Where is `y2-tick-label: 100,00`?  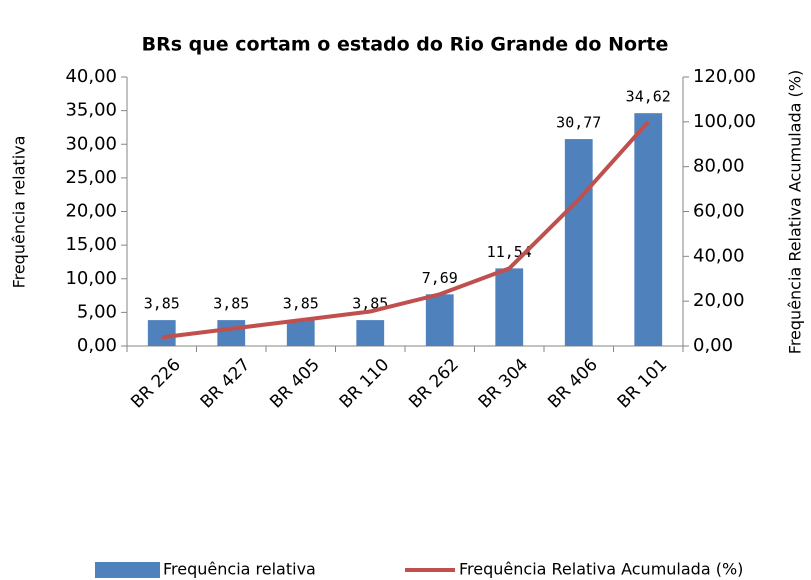
y2-tick-label: 100,00 is located at coordinates (724, 121).